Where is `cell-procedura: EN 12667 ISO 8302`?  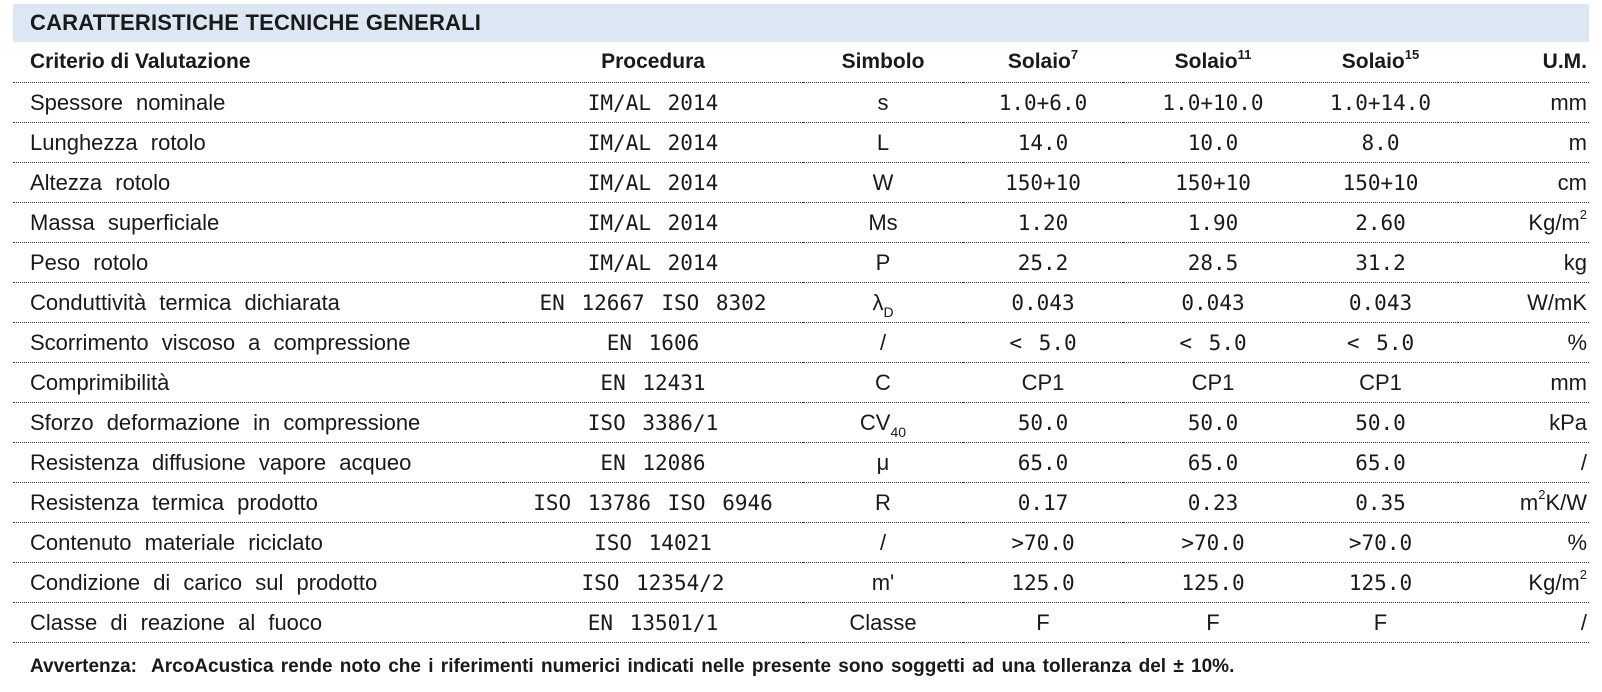 cell-procedura: EN 12667 ISO 8302 is located at coordinates (653, 302).